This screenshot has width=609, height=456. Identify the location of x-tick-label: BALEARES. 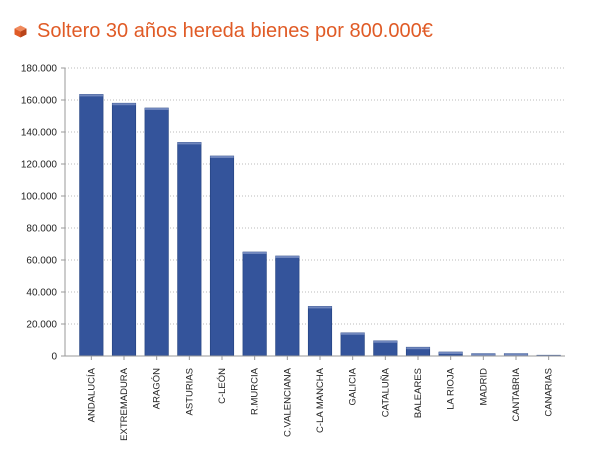
(418, 393).